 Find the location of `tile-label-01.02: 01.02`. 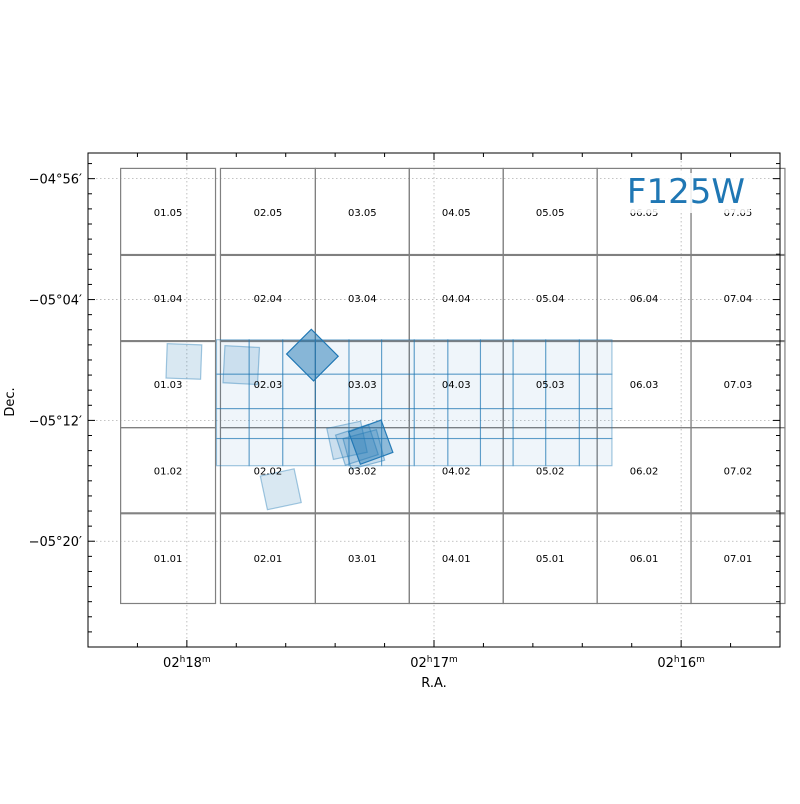

tile-label-01.02: 01.02 is located at coordinates (168, 472).